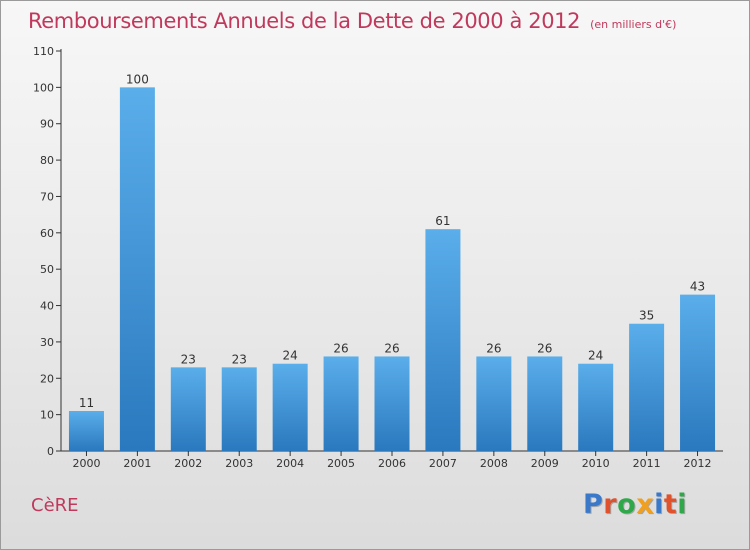 The width and height of the screenshot is (750, 550). Describe the element at coordinates (494, 463) in the screenshot. I see `x-tick-label: 2008` at that location.